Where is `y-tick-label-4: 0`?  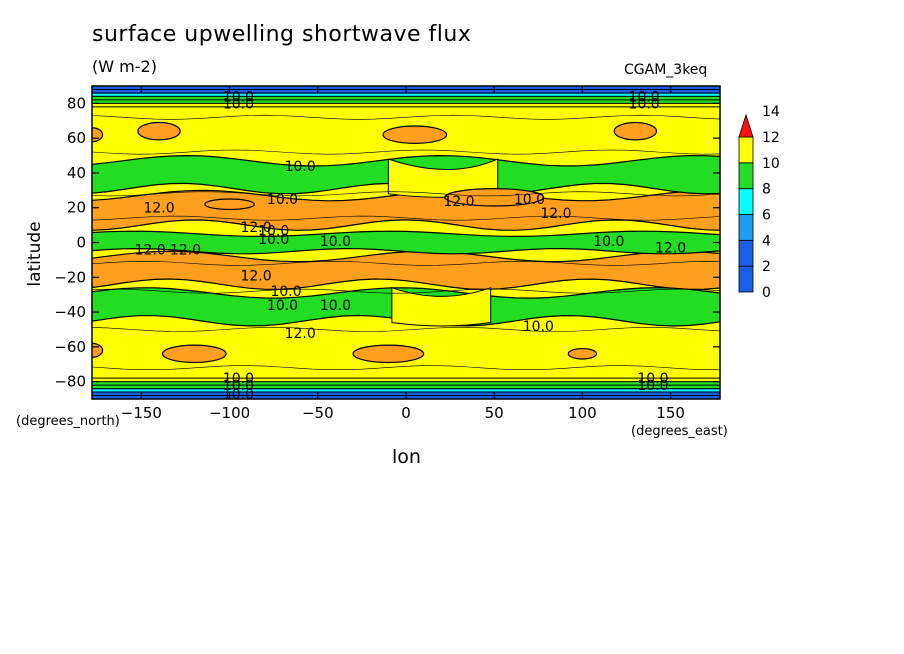
y-tick-label-4: 0 is located at coordinates (81, 243).